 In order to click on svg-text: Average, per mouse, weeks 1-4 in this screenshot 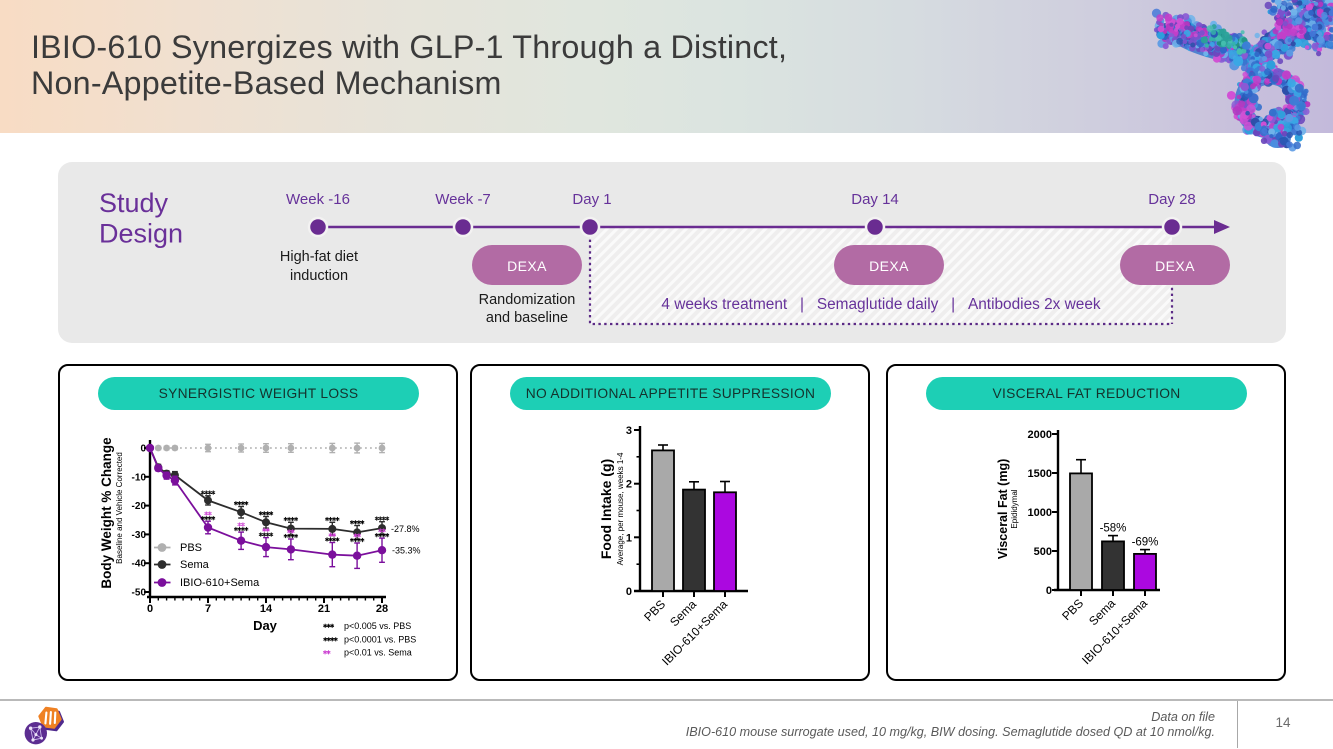, I will do `click(620, 508)`.